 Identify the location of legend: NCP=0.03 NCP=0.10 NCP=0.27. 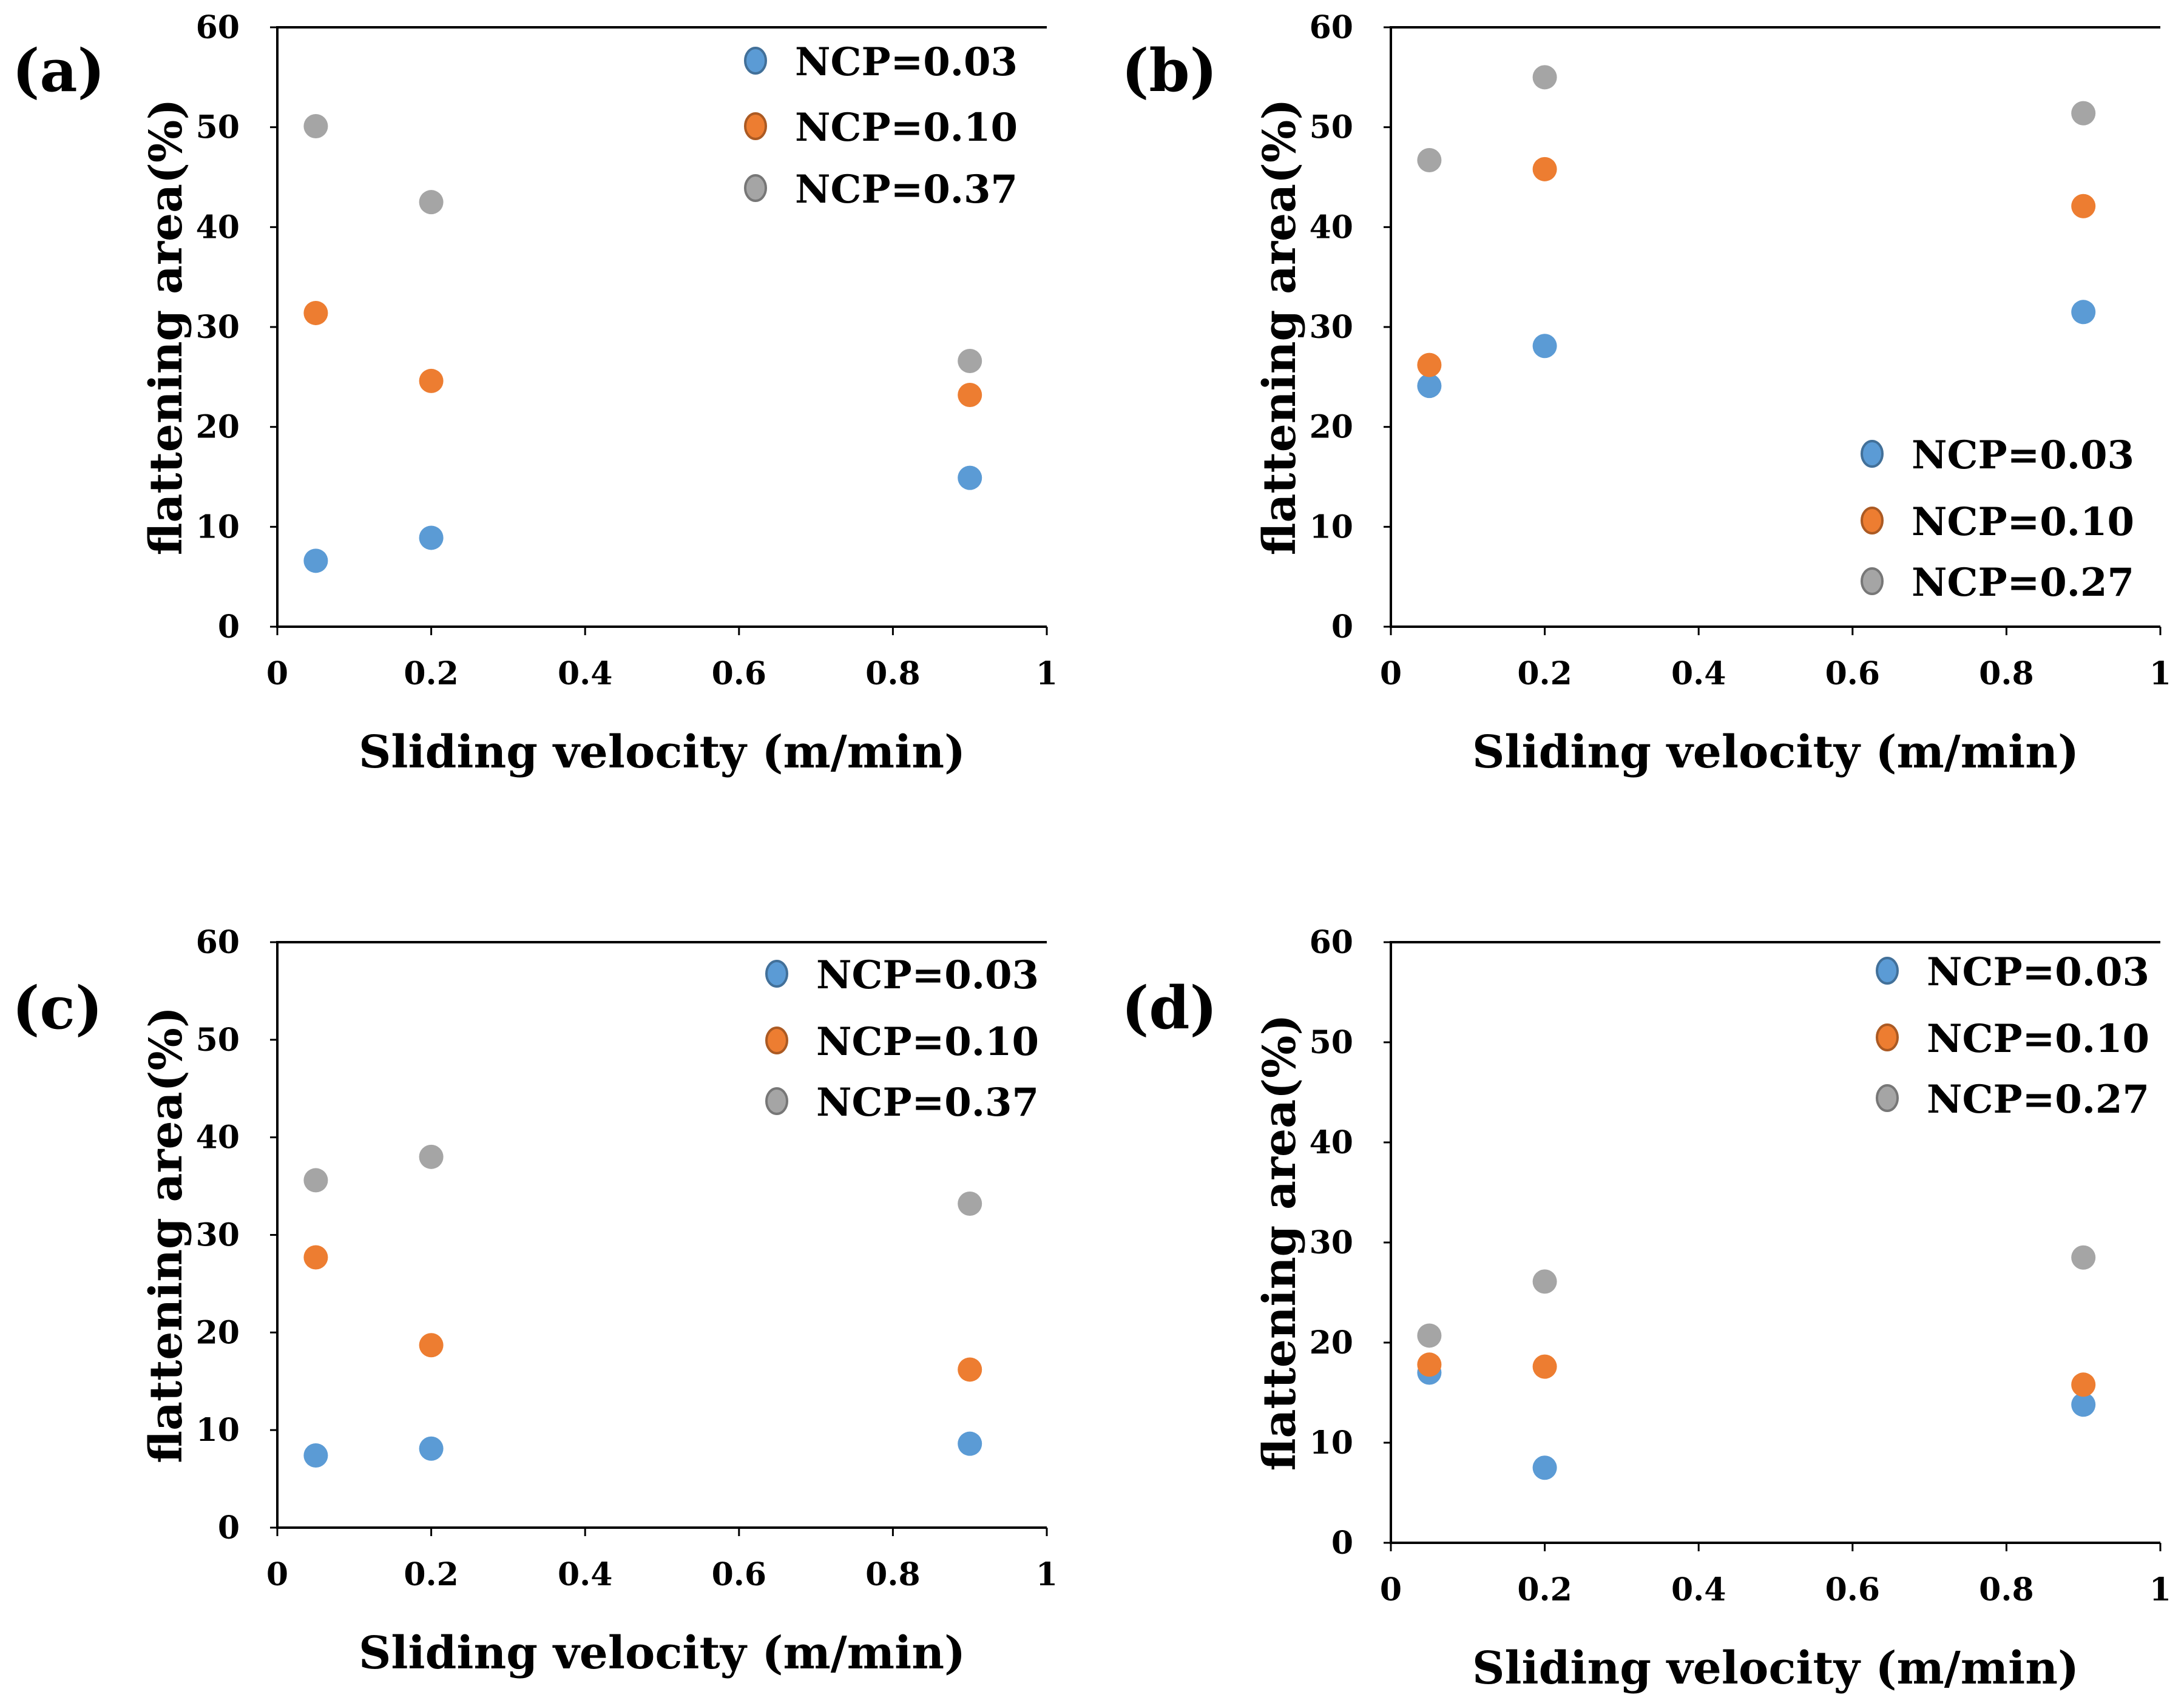
(2012, 1035).